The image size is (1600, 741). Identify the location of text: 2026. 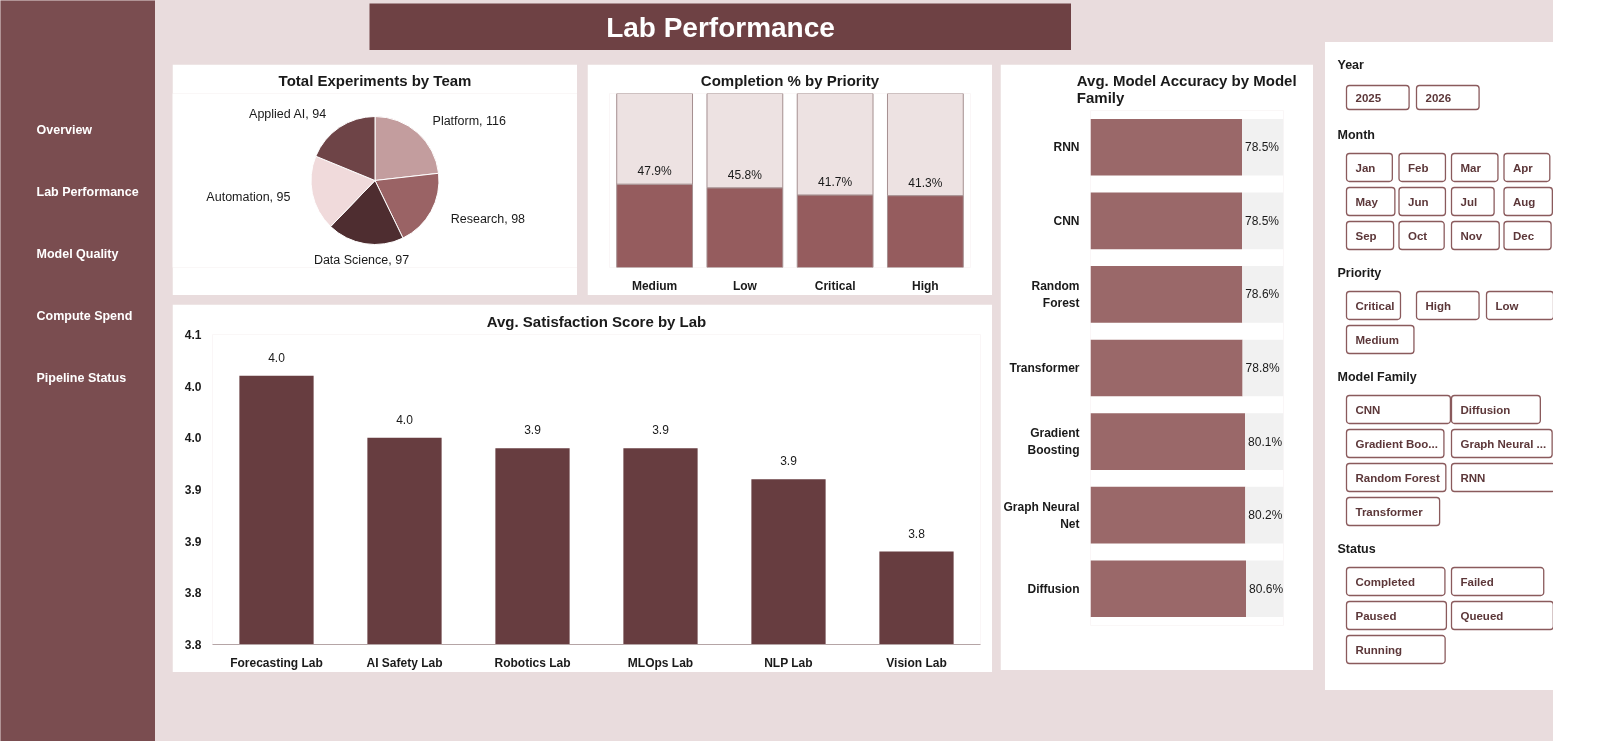
(1438, 97).